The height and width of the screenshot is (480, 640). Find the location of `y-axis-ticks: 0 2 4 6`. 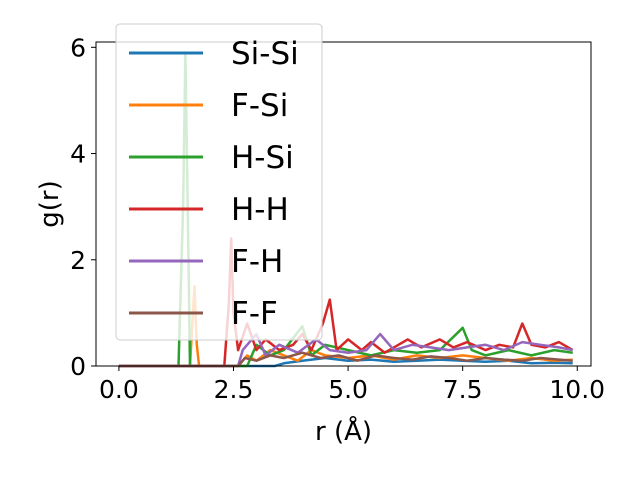

y-axis-ticks: 0 2 4 6 is located at coordinates (83, 207).